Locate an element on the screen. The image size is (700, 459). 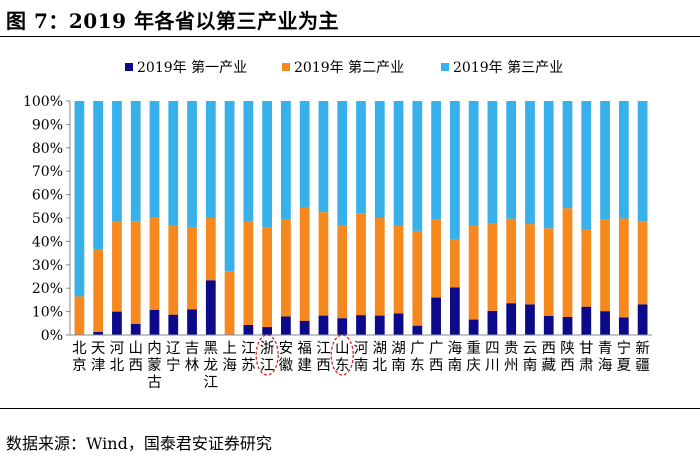
y-tick-label: 60% is located at coordinates (47, 196).